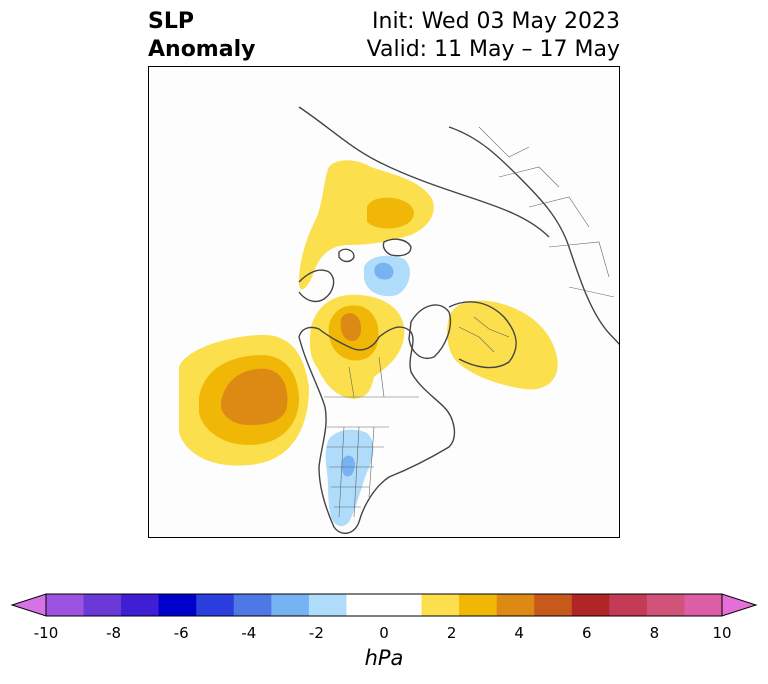 The image size is (768, 684). Describe the element at coordinates (46, 633) in the screenshot. I see `colorbar-tick-label: -10` at that location.